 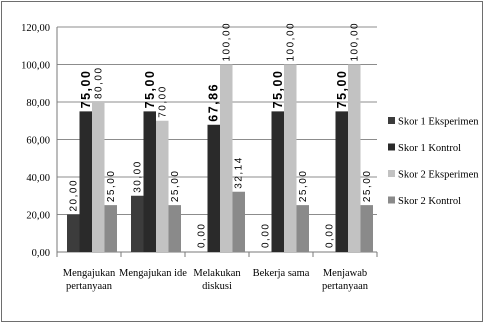 What do you see at coordinates (217, 280) in the screenshot?
I see `x-category-label: Melakukan diskusi` at bounding box center [217, 280].